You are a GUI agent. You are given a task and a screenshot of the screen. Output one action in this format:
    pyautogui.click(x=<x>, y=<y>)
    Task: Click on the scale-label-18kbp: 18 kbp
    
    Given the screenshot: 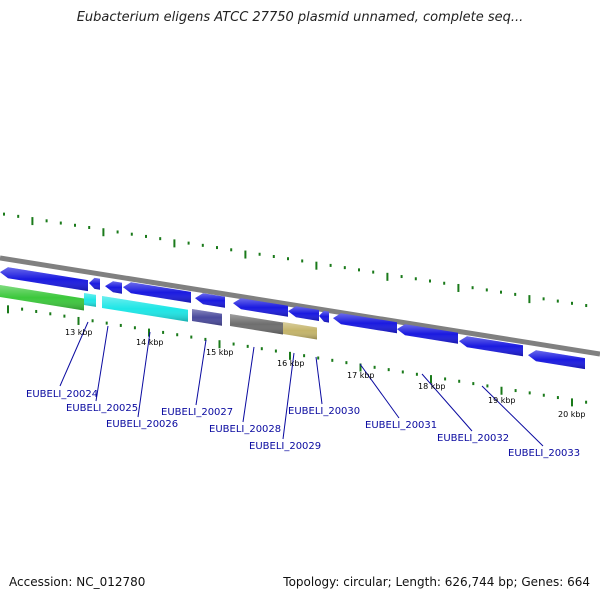 What is the action you would take?
    pyautogui.click(x=432, y=386)
    